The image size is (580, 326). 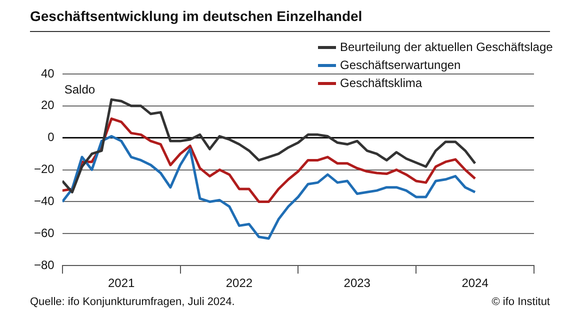 What do you see at coordinates (381, 83) in the screenshot?
I see `legend-label: Geschäftsklima` at bounding box center [381, 83].